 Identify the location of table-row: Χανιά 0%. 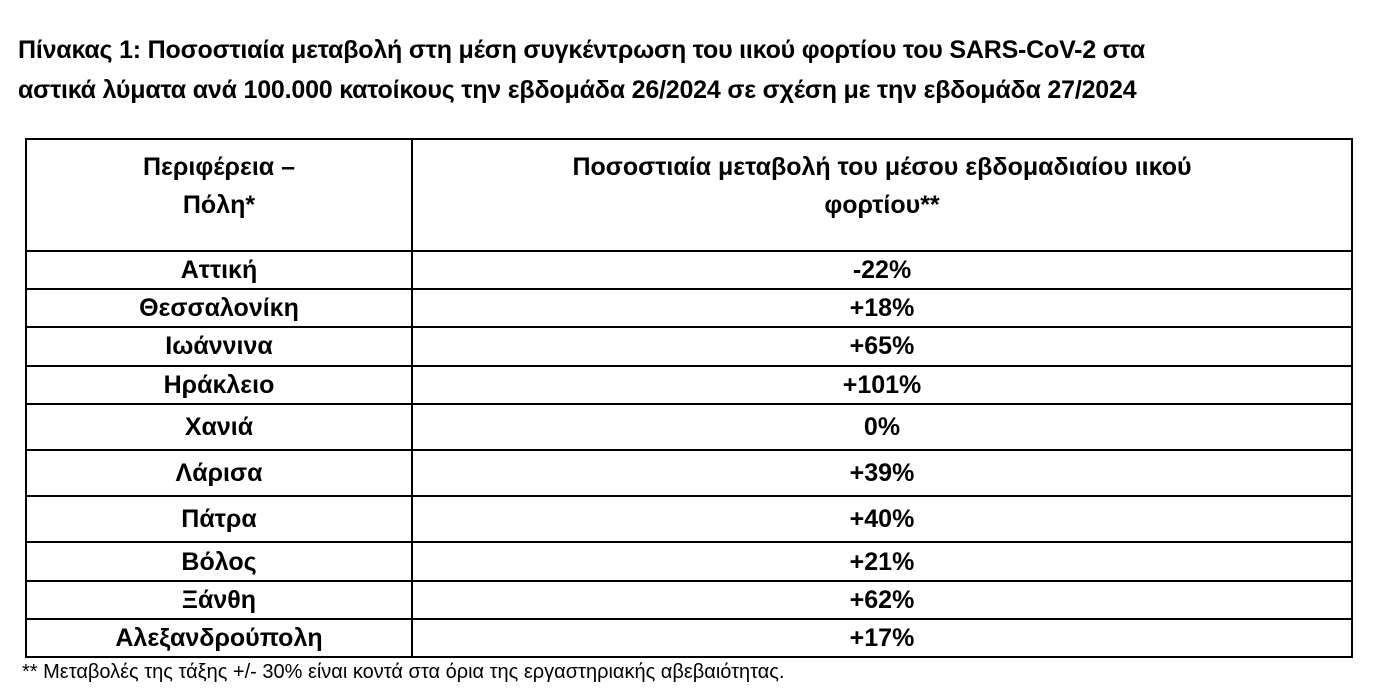
(689, 426).